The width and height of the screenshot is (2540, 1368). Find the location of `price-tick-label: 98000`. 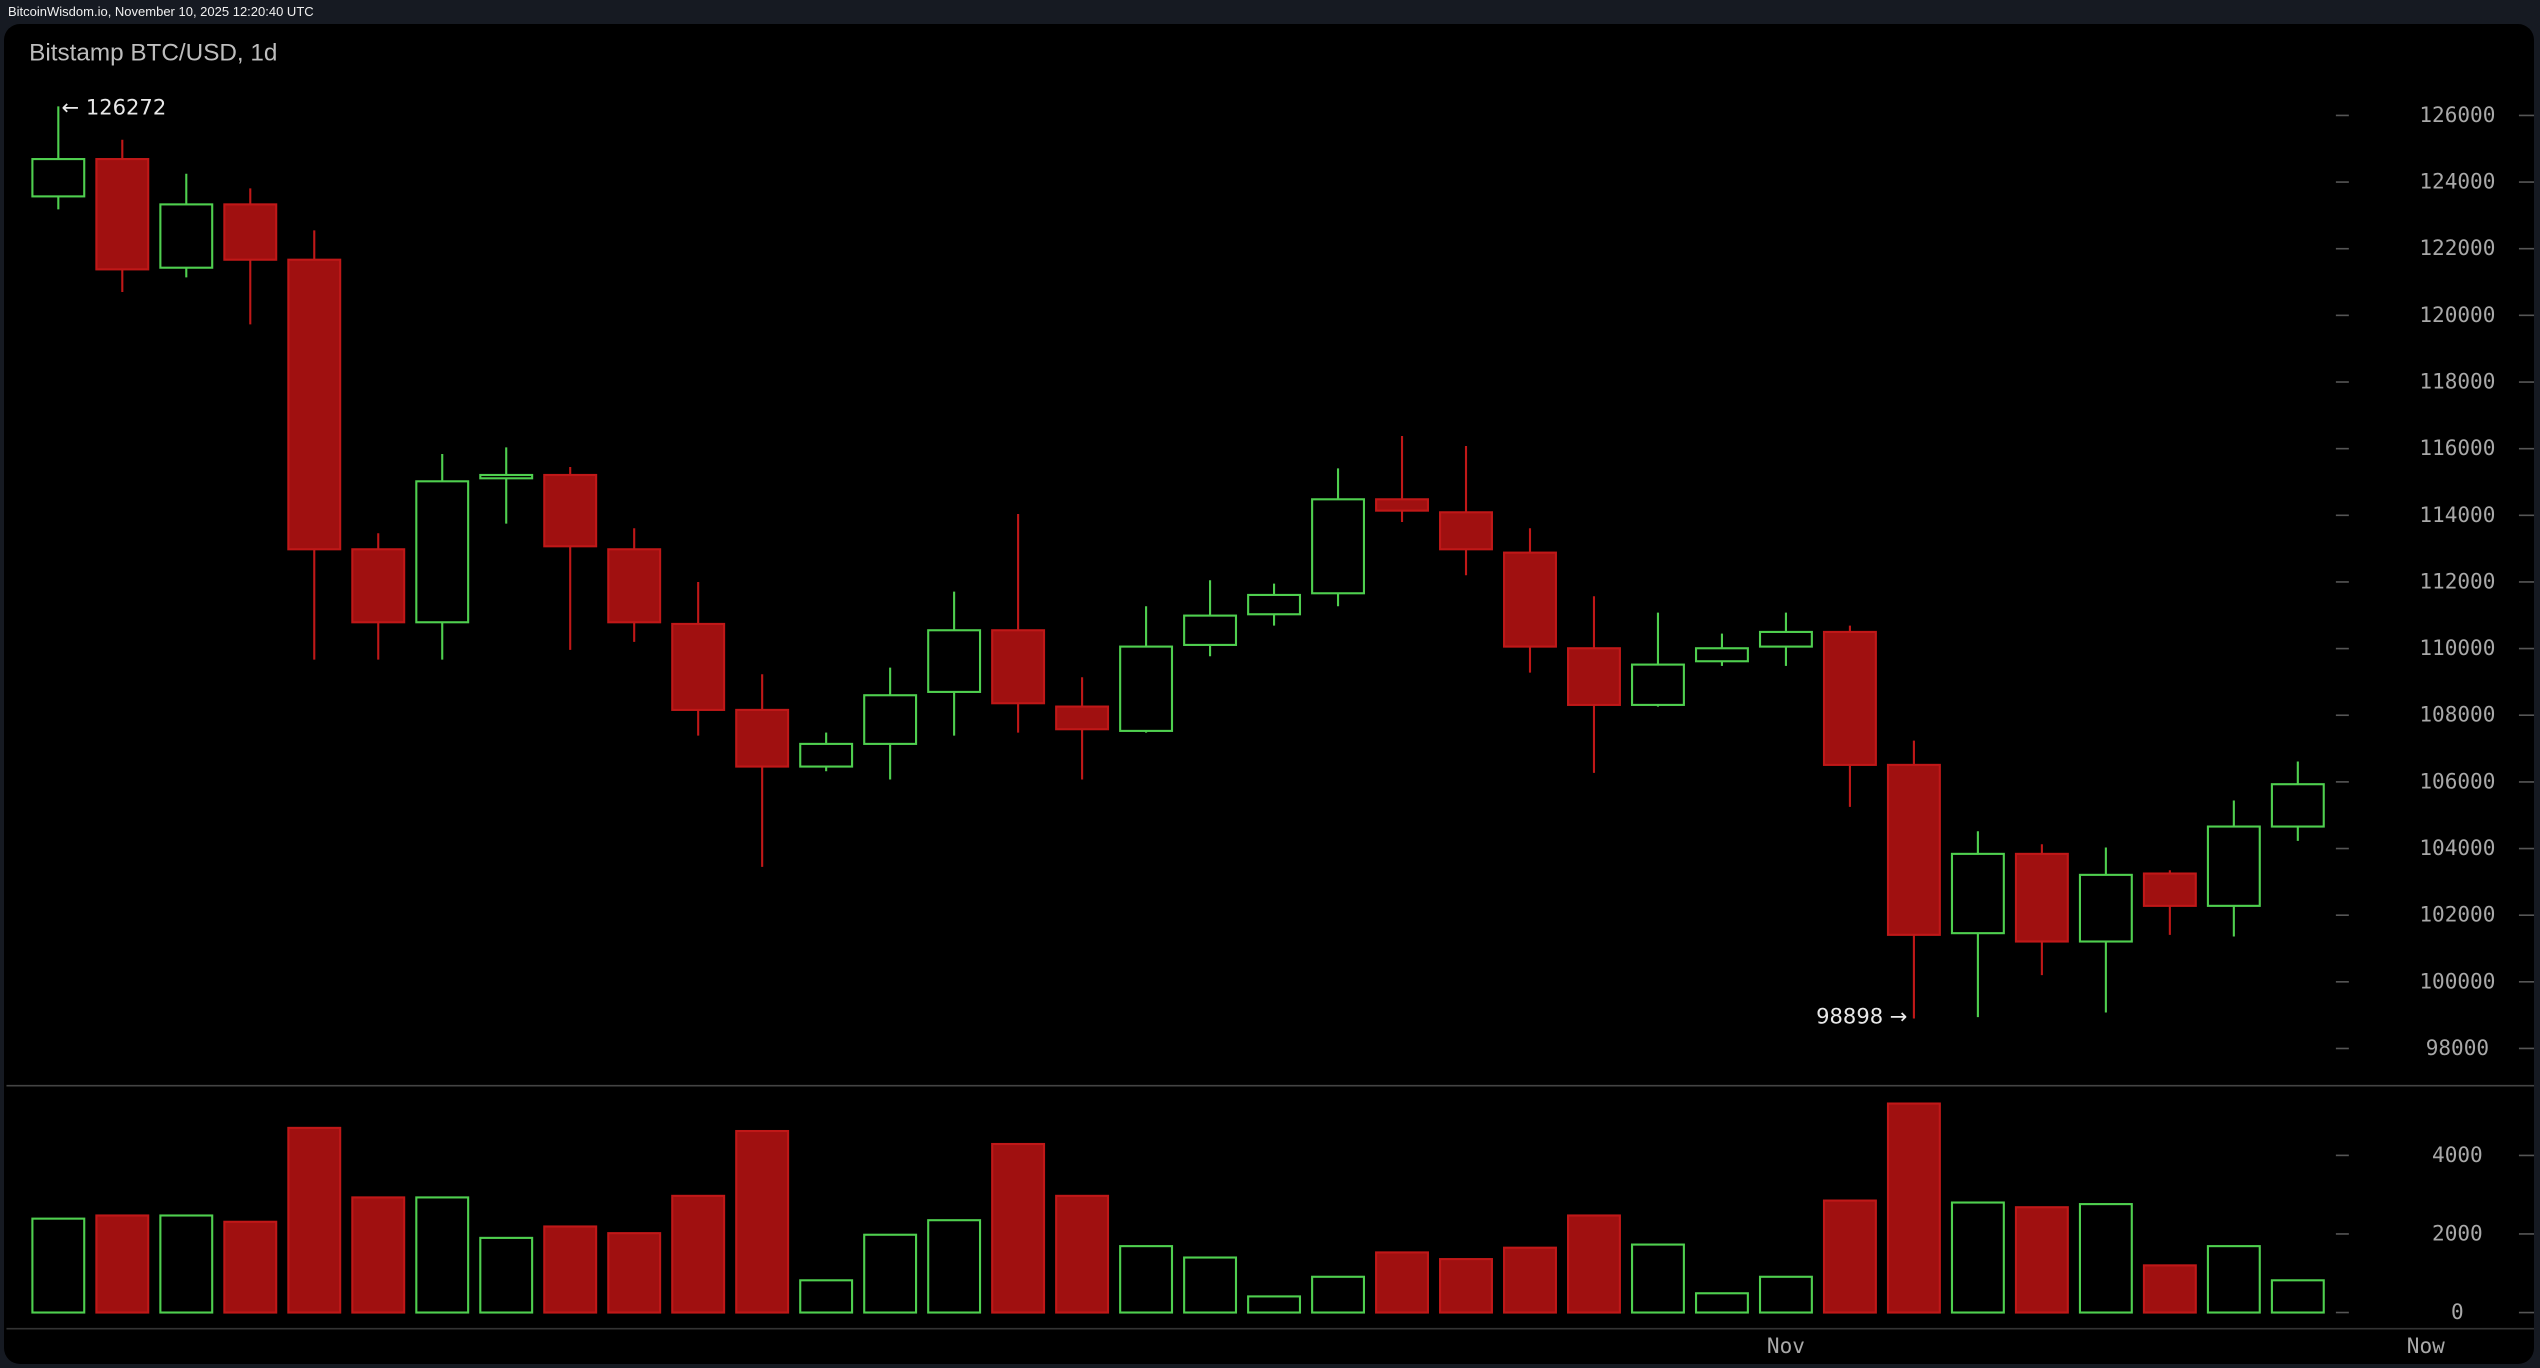

price-tick-label: 98000 is located at coordinates (2457, 1047).